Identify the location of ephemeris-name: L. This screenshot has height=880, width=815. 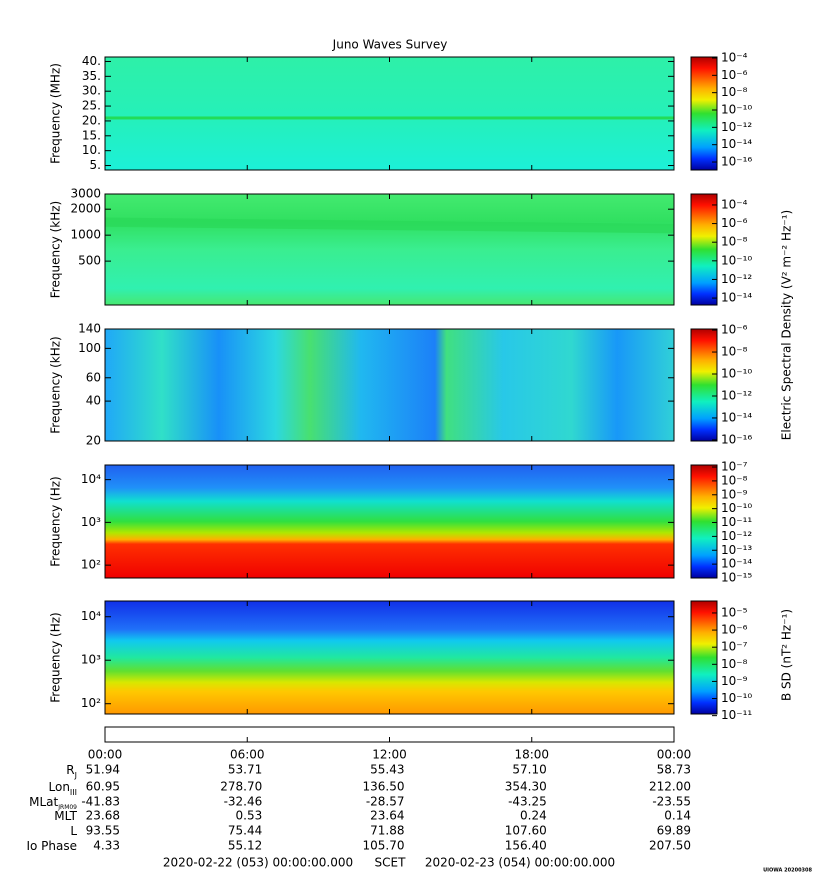
(73, 831).